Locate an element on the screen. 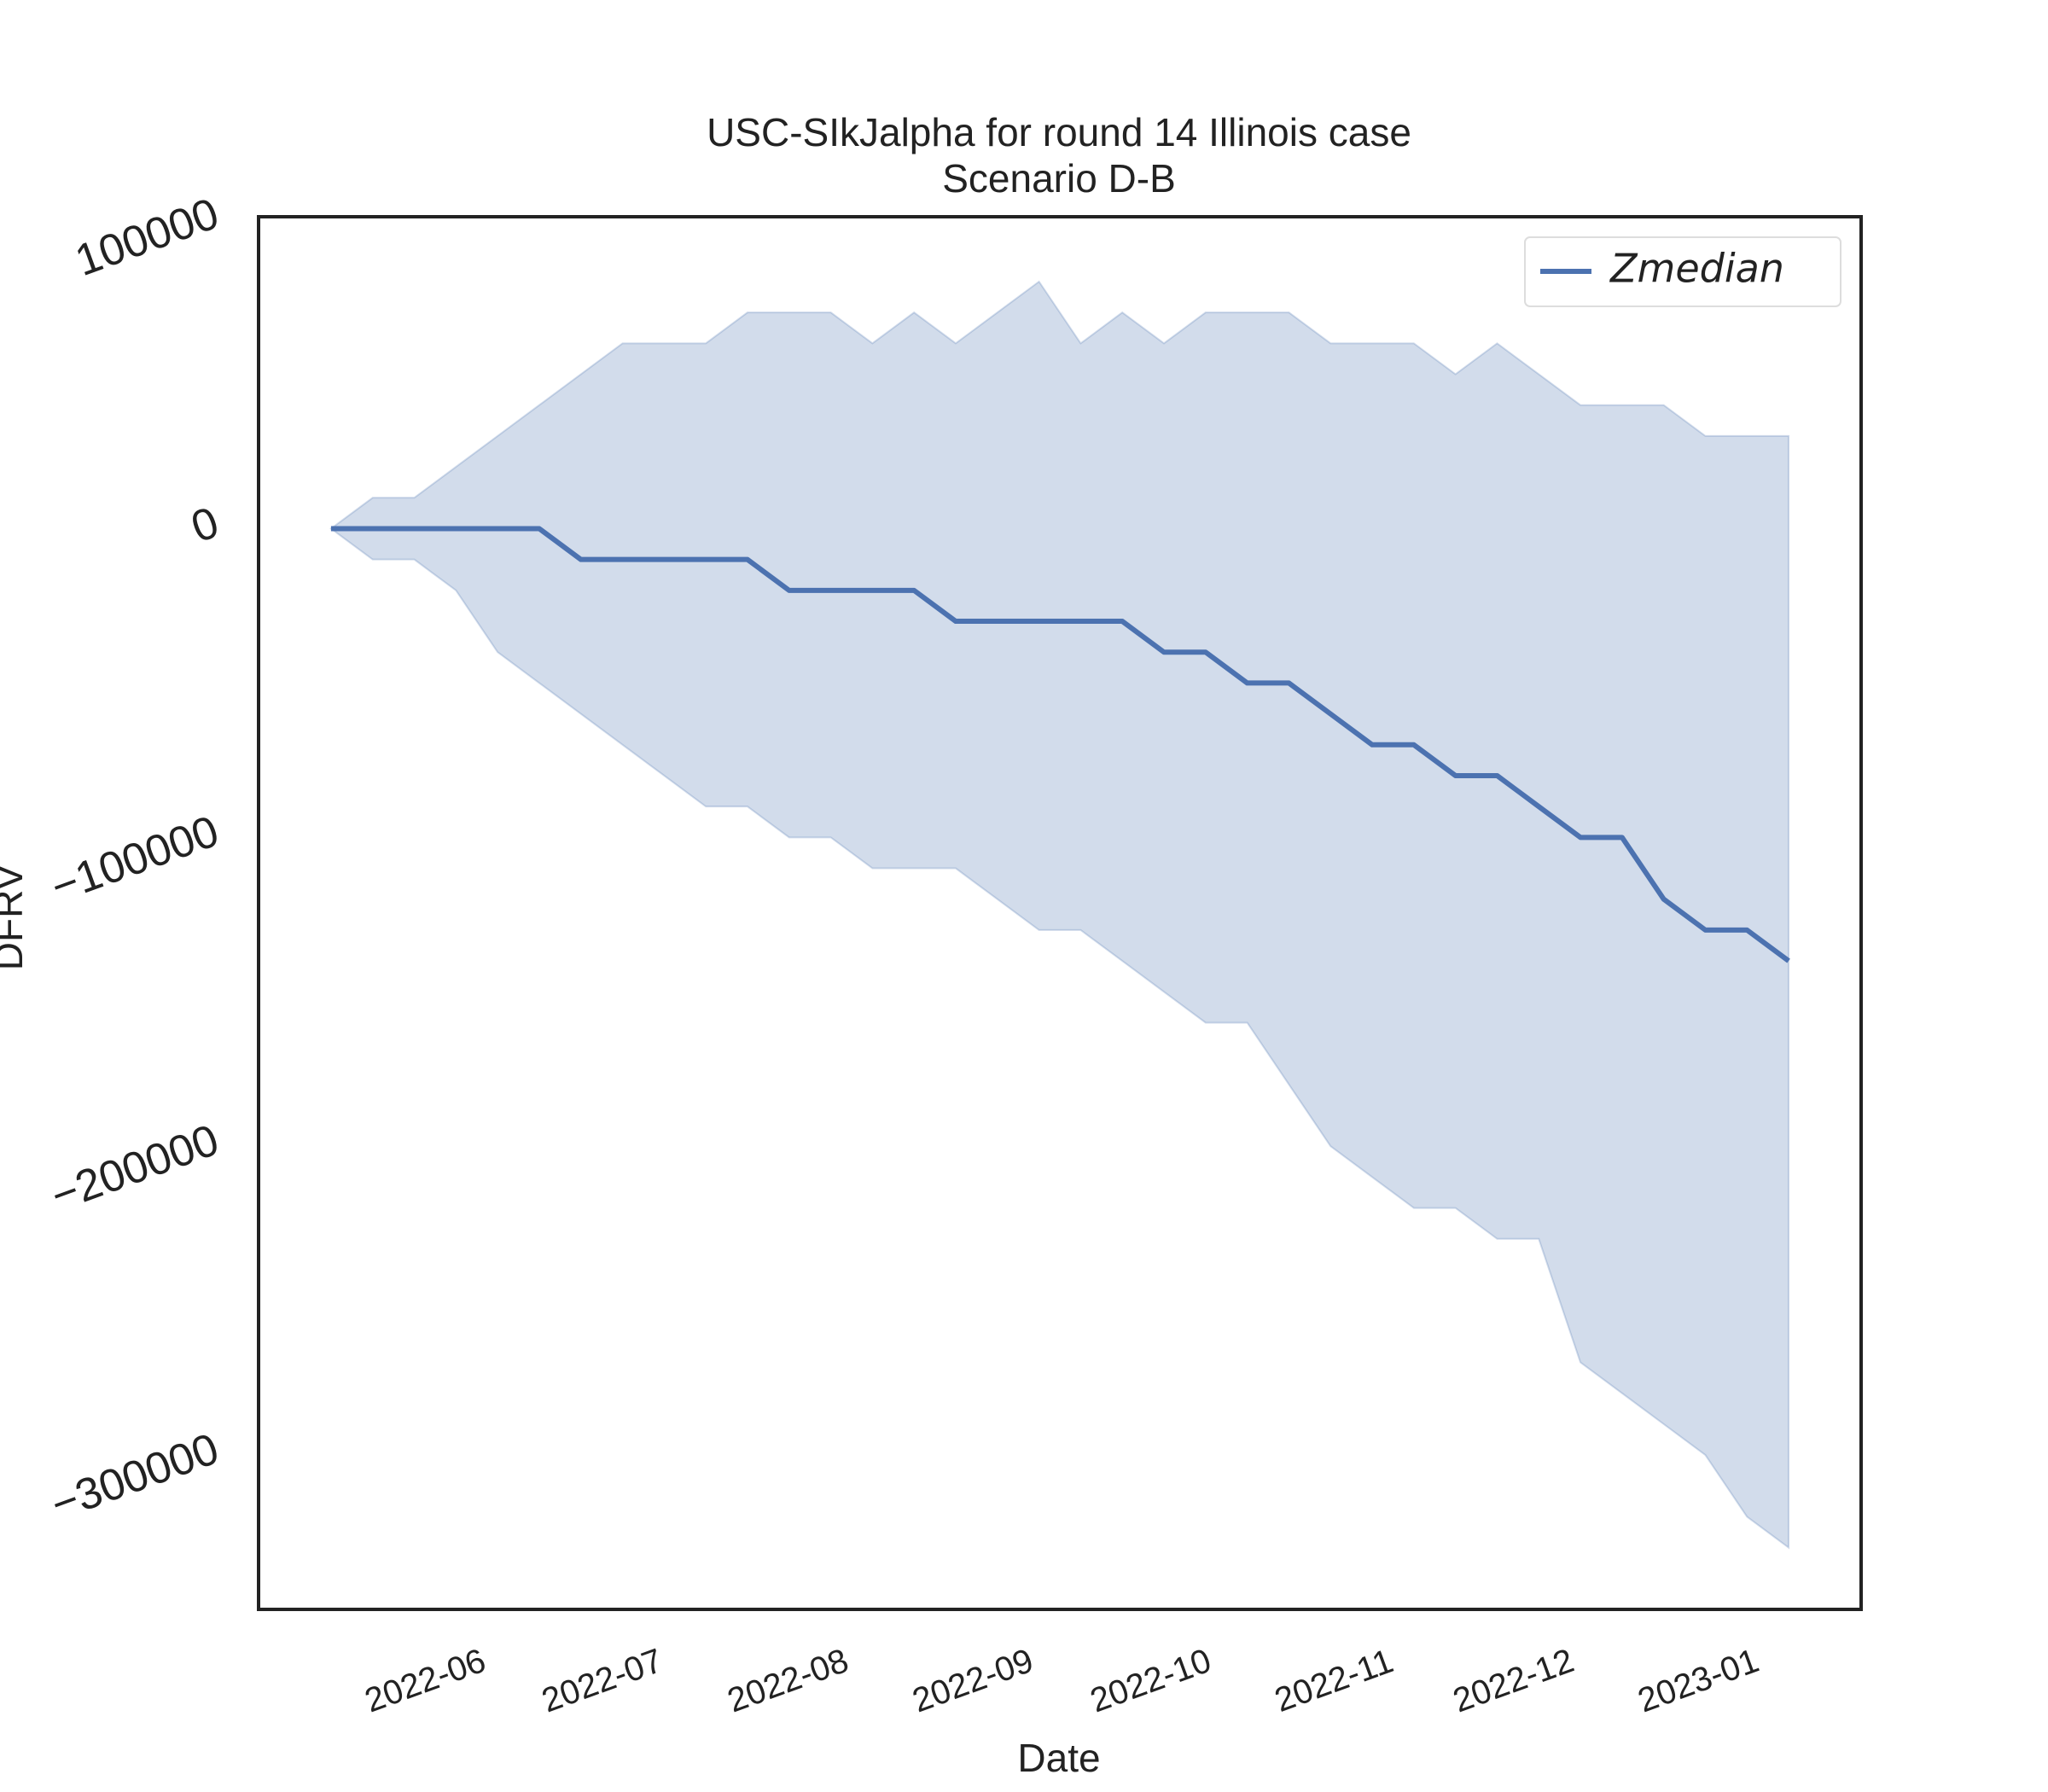 This screenshot has height=1792, width=2048. x-tick-label: 2022-11 is located at coordinates (1334, 1680).